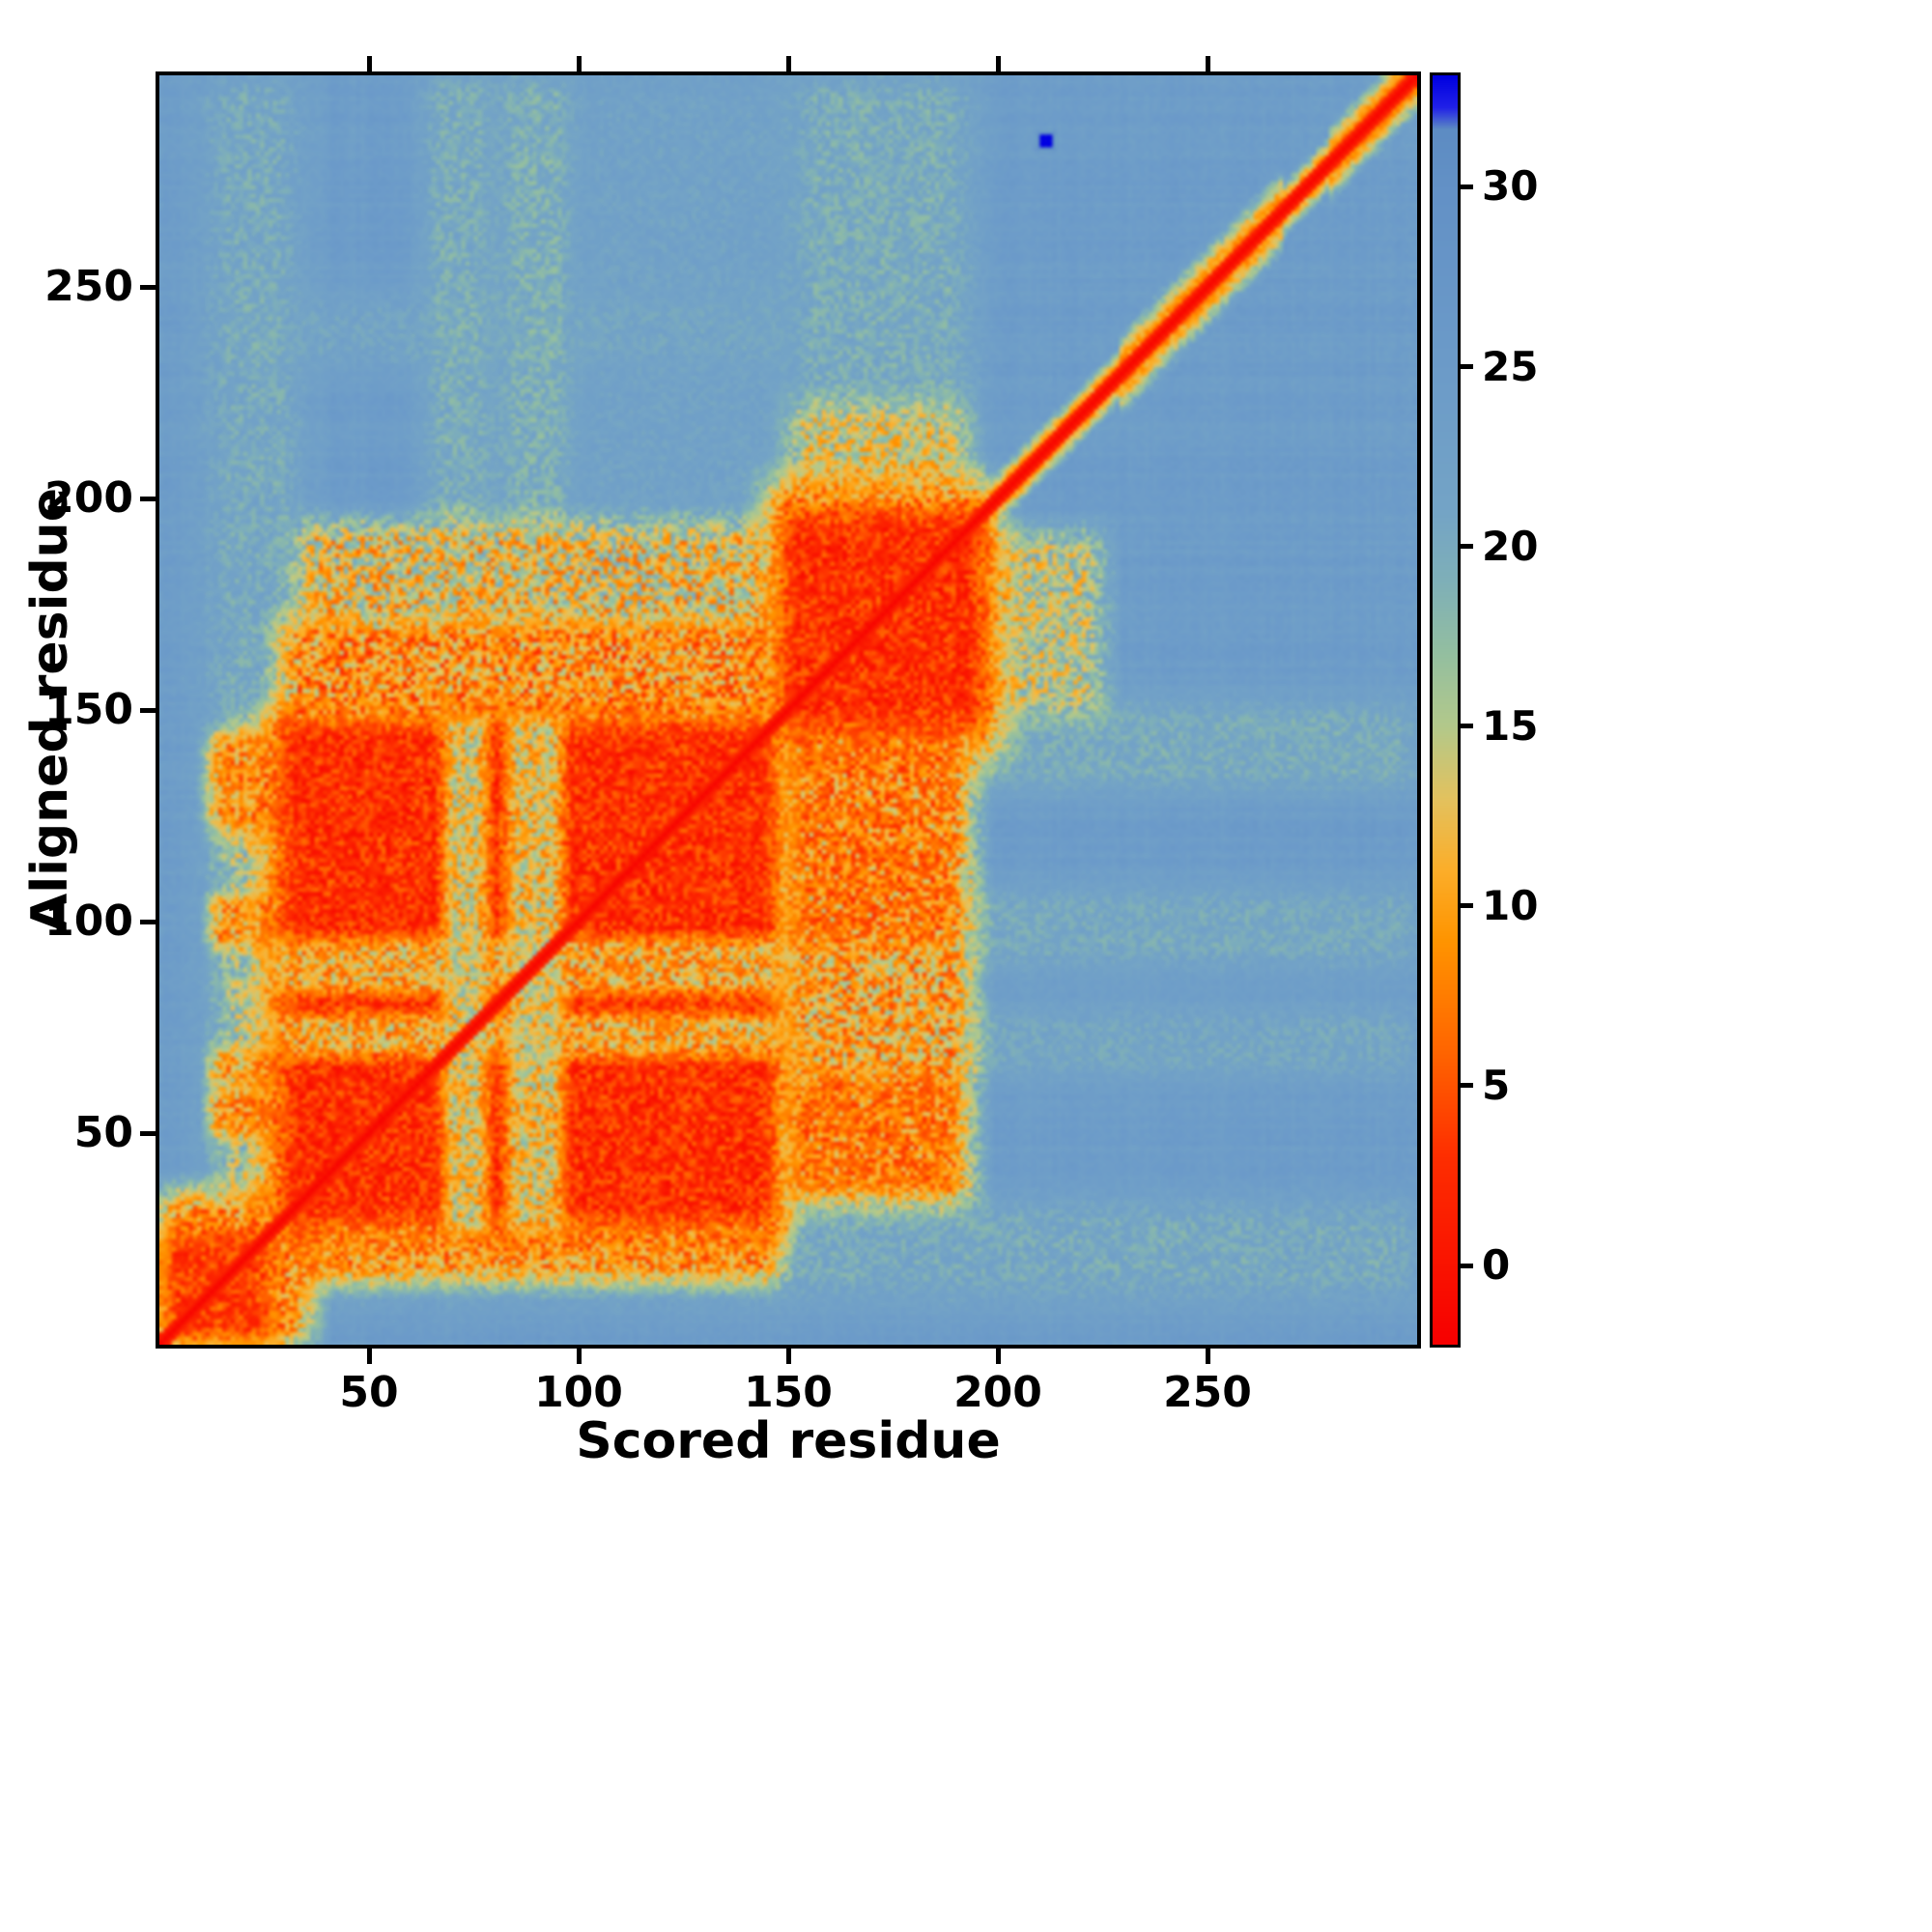  I want to click on x-tick-label: 250, so click(1207, 1392).